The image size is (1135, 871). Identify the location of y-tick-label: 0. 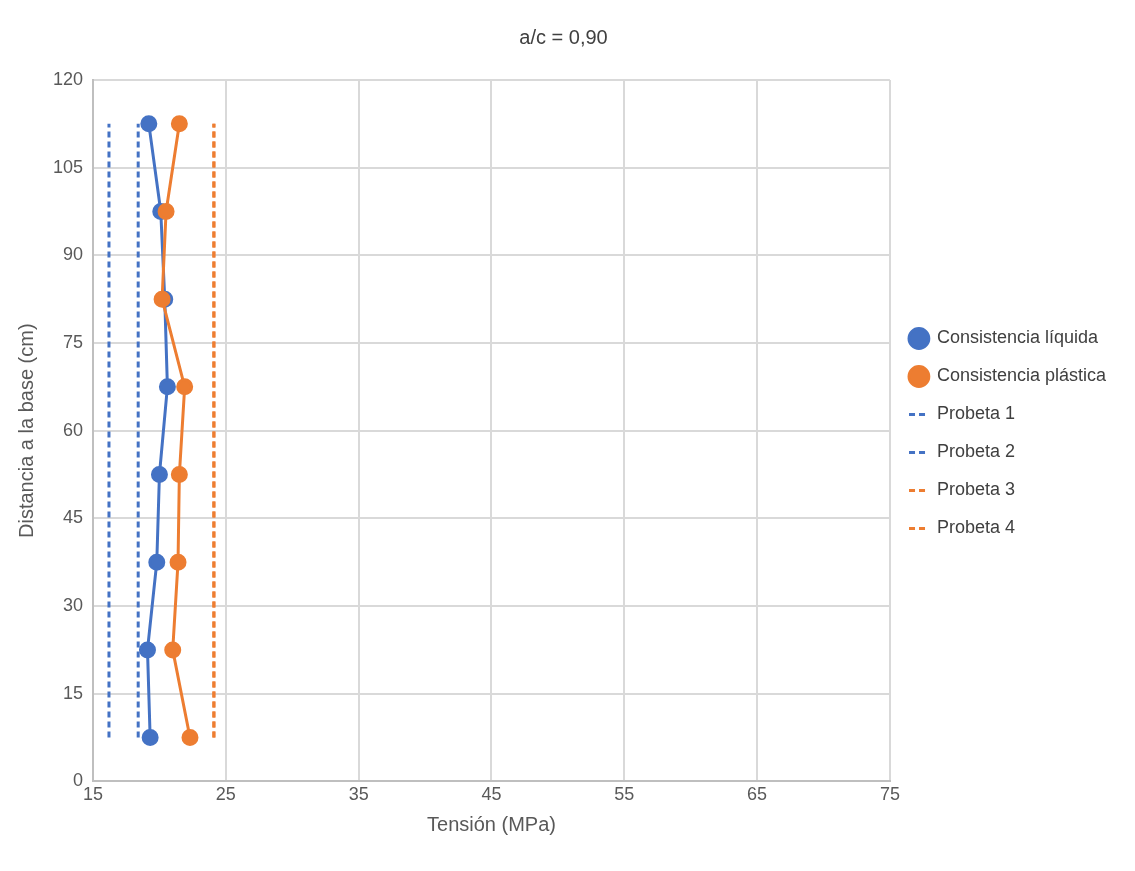
(78, 780).